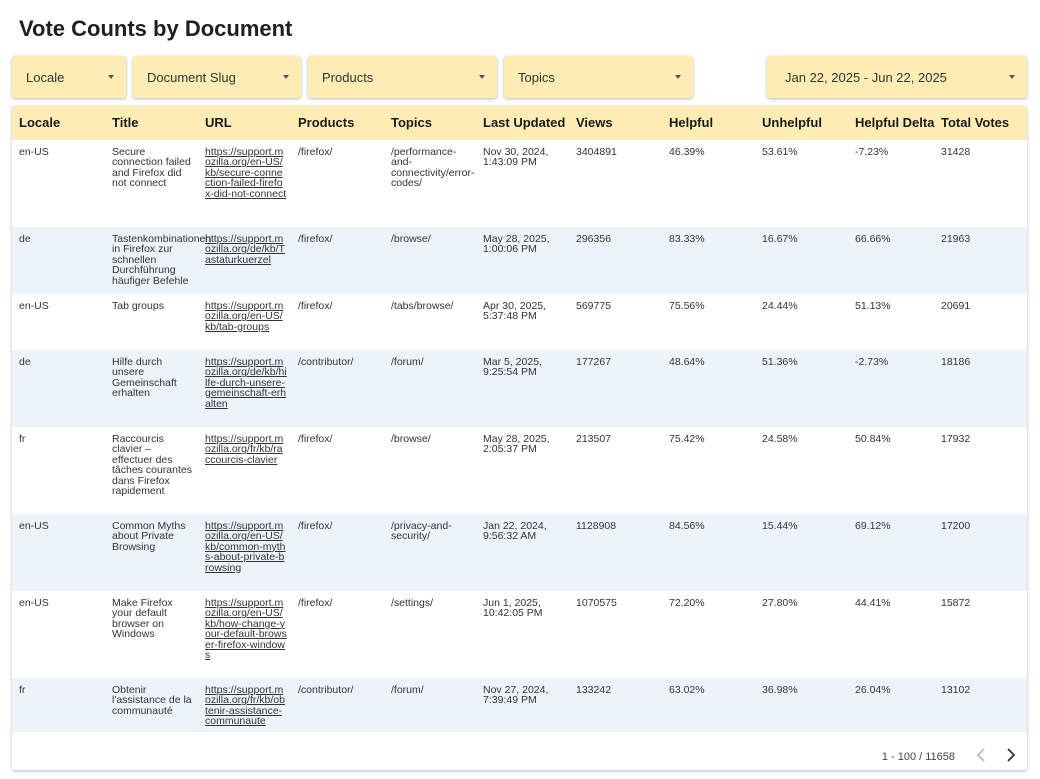 This screenshot has width=1040, height=779. I want to click on cell-helpful: 63.02%, so click(687, 690).